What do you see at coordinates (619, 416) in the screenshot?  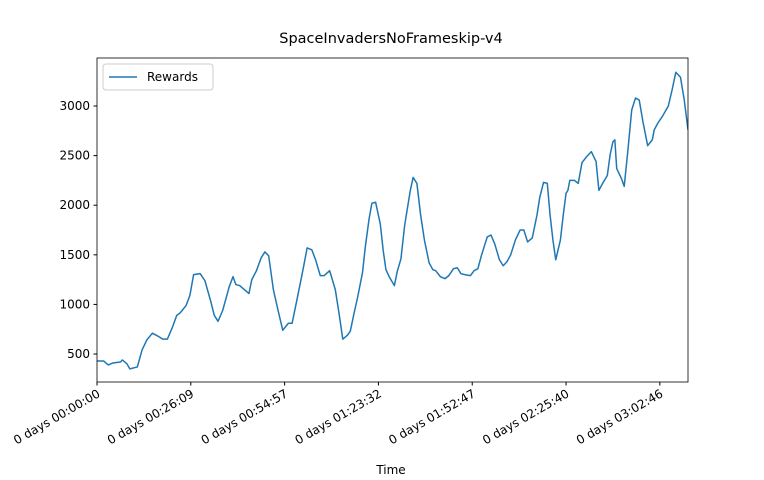 I see `x-tick-label: 0 days 03:02:46` at bounding box center [619, 416].